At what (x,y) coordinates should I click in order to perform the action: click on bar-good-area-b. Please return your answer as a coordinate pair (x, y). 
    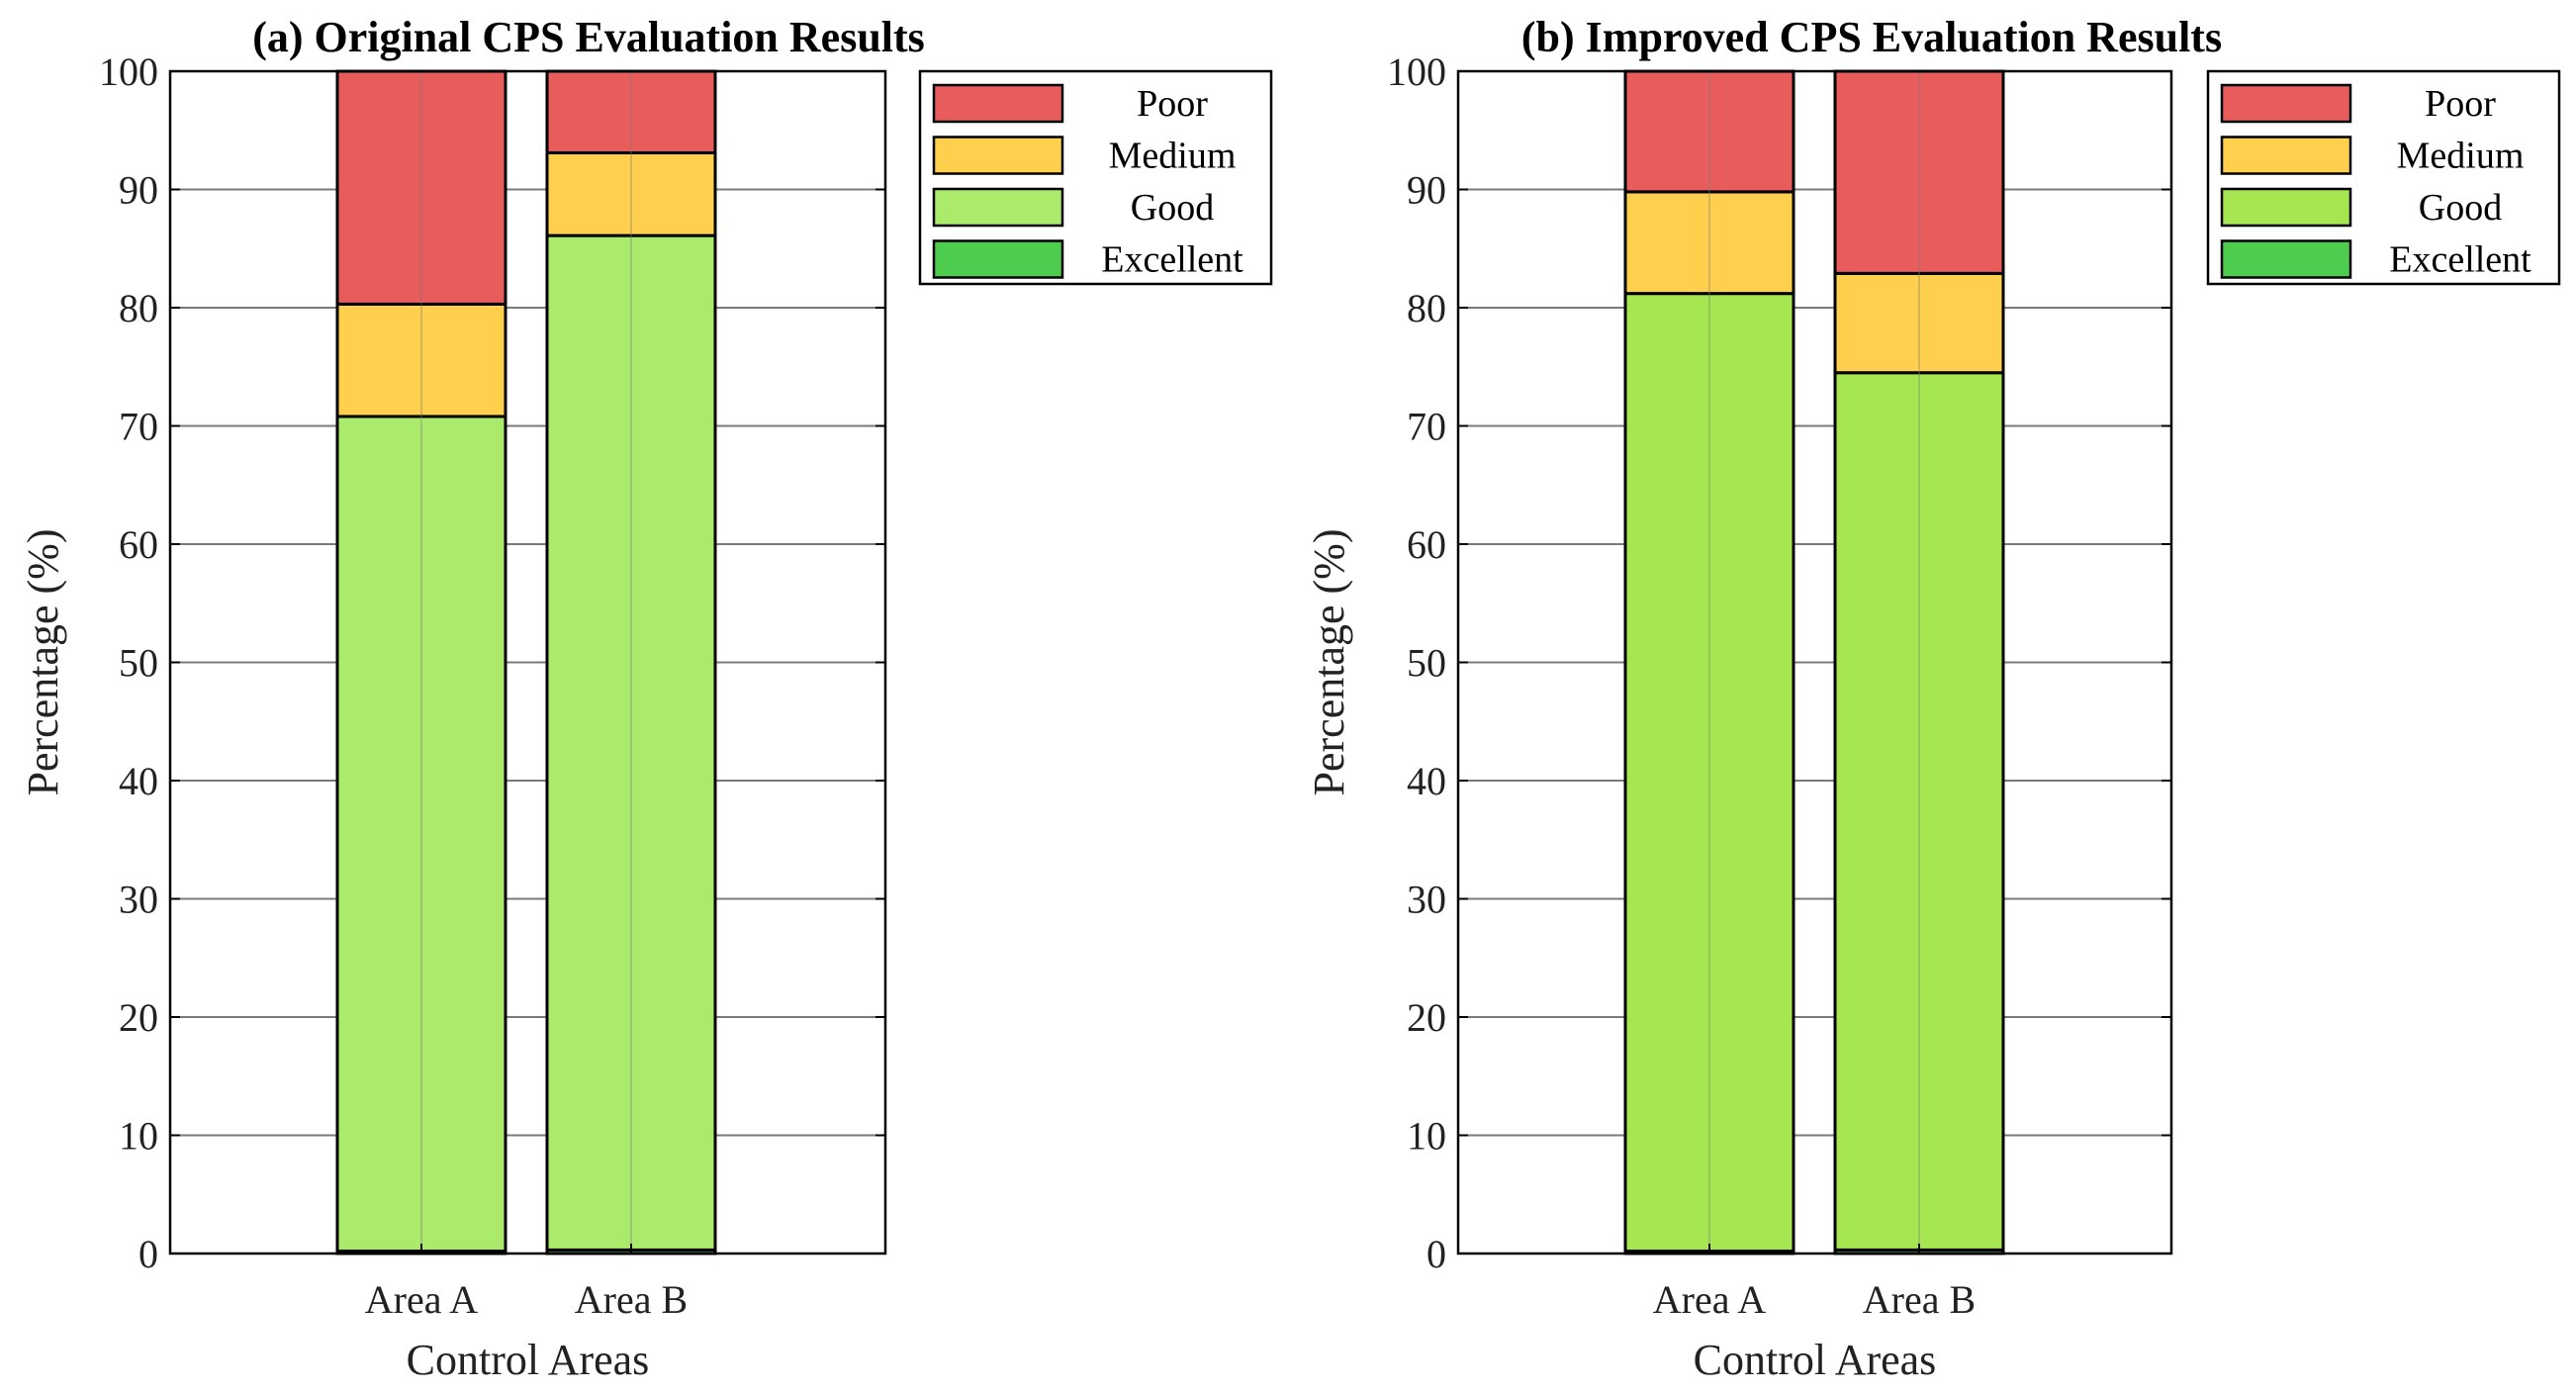
    Looking at the image, I should click on (631, 742).